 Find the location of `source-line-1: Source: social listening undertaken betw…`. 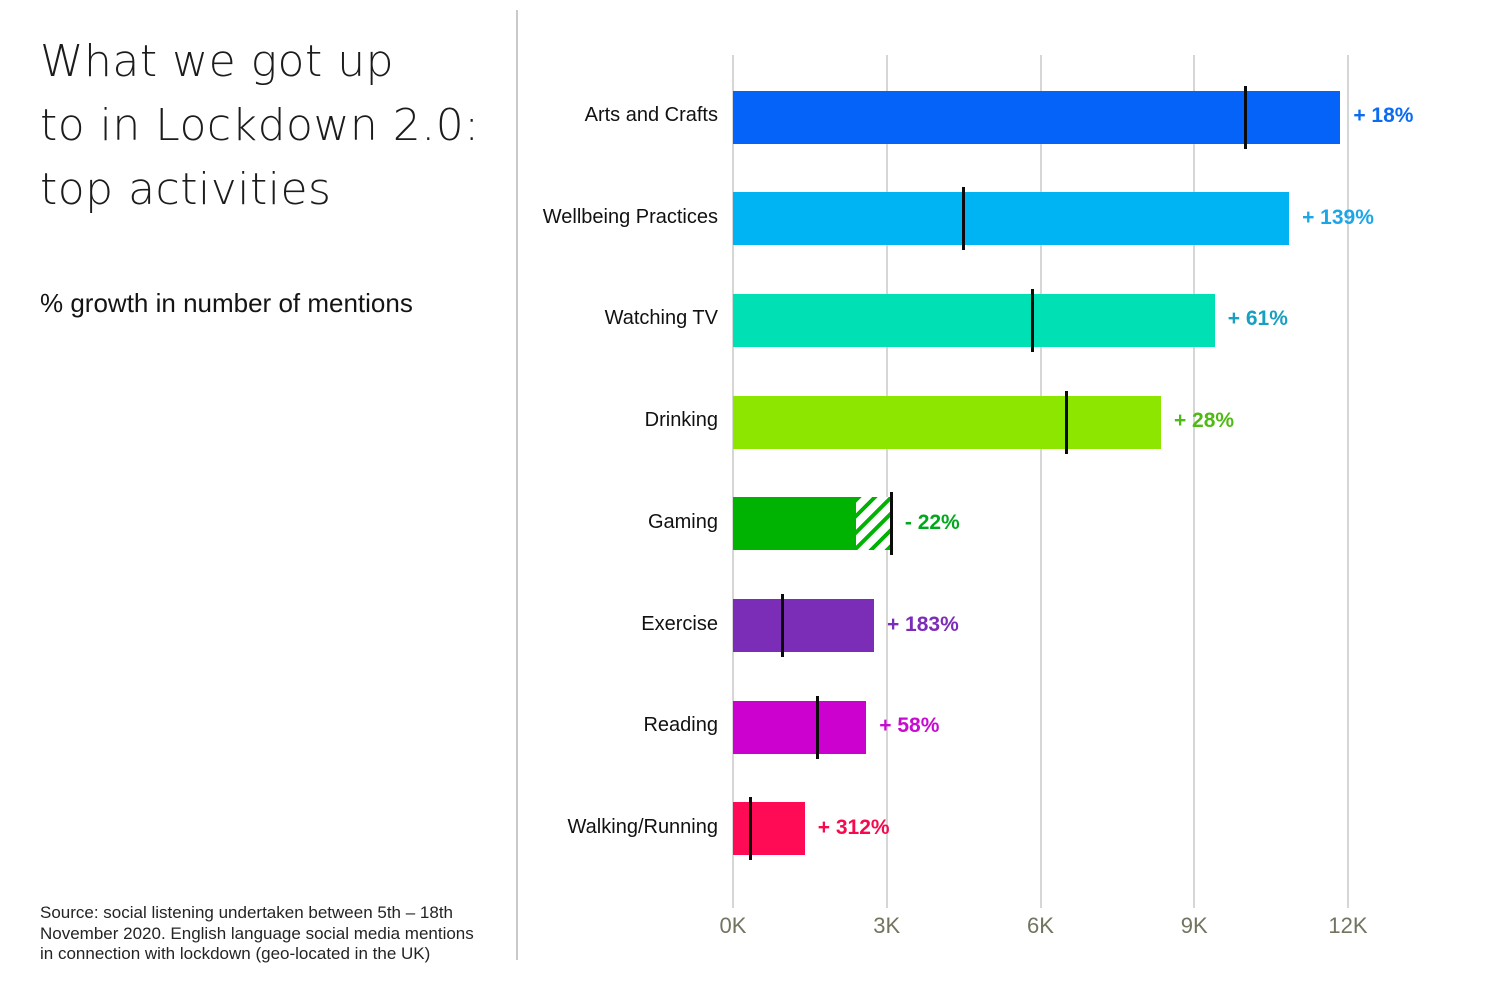

source-line-1: Source: social listening undertaken betw… is located at coordinates (246, 912).